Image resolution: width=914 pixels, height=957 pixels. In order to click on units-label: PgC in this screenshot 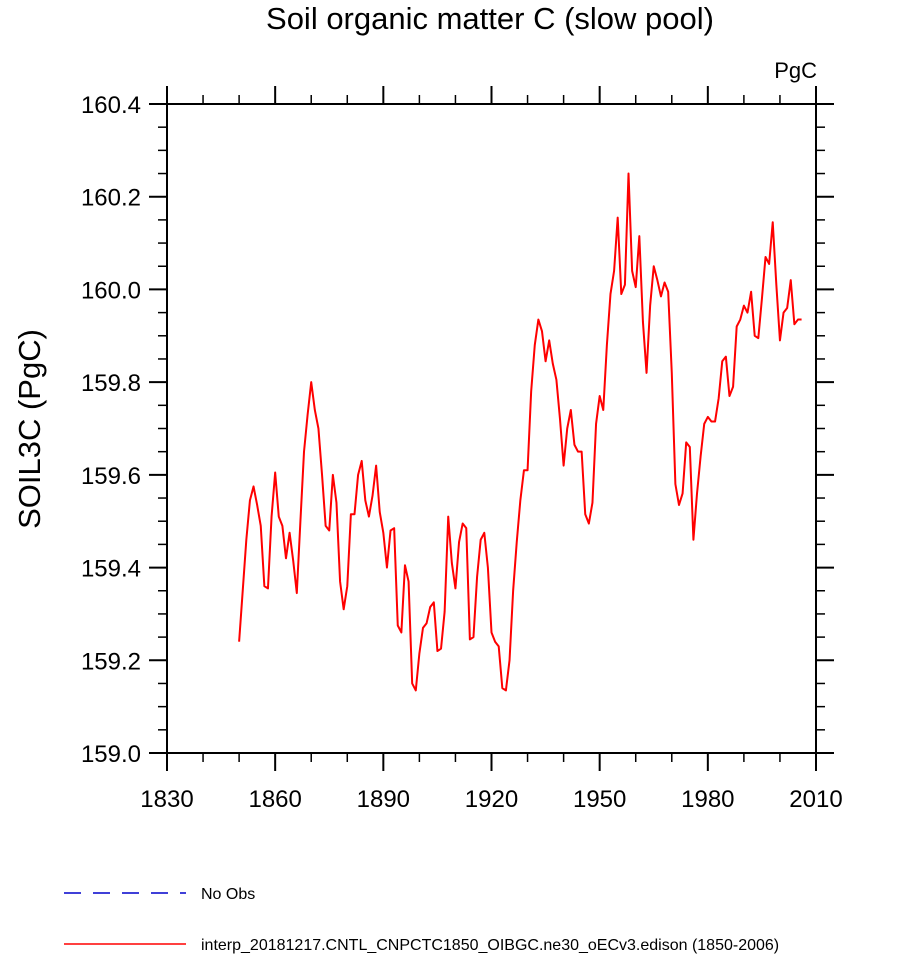, I will do `click(795, 70)`.